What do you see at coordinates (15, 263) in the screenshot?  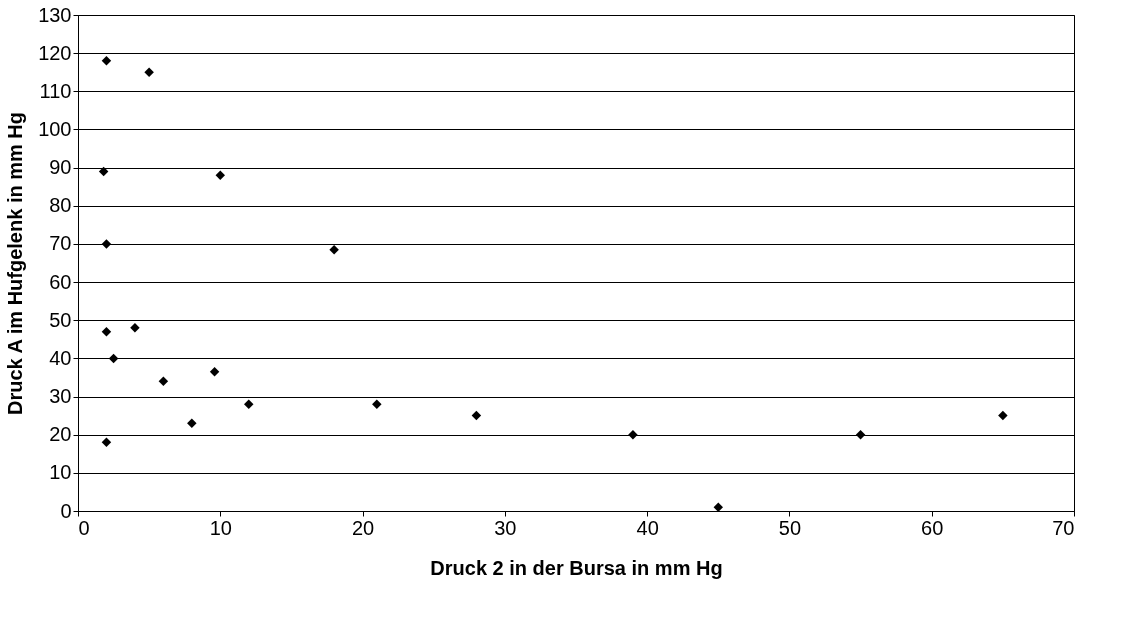 I see `y-axis-title: Druck A im Hufgelenk in mm Hg` at bounding box center [15, 263].